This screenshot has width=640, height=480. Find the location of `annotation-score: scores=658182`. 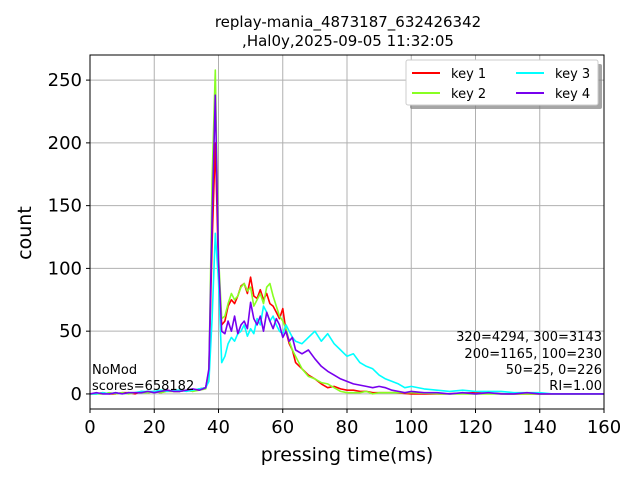

annotation-score: scores=658182 is located at coordinates (143, 386).